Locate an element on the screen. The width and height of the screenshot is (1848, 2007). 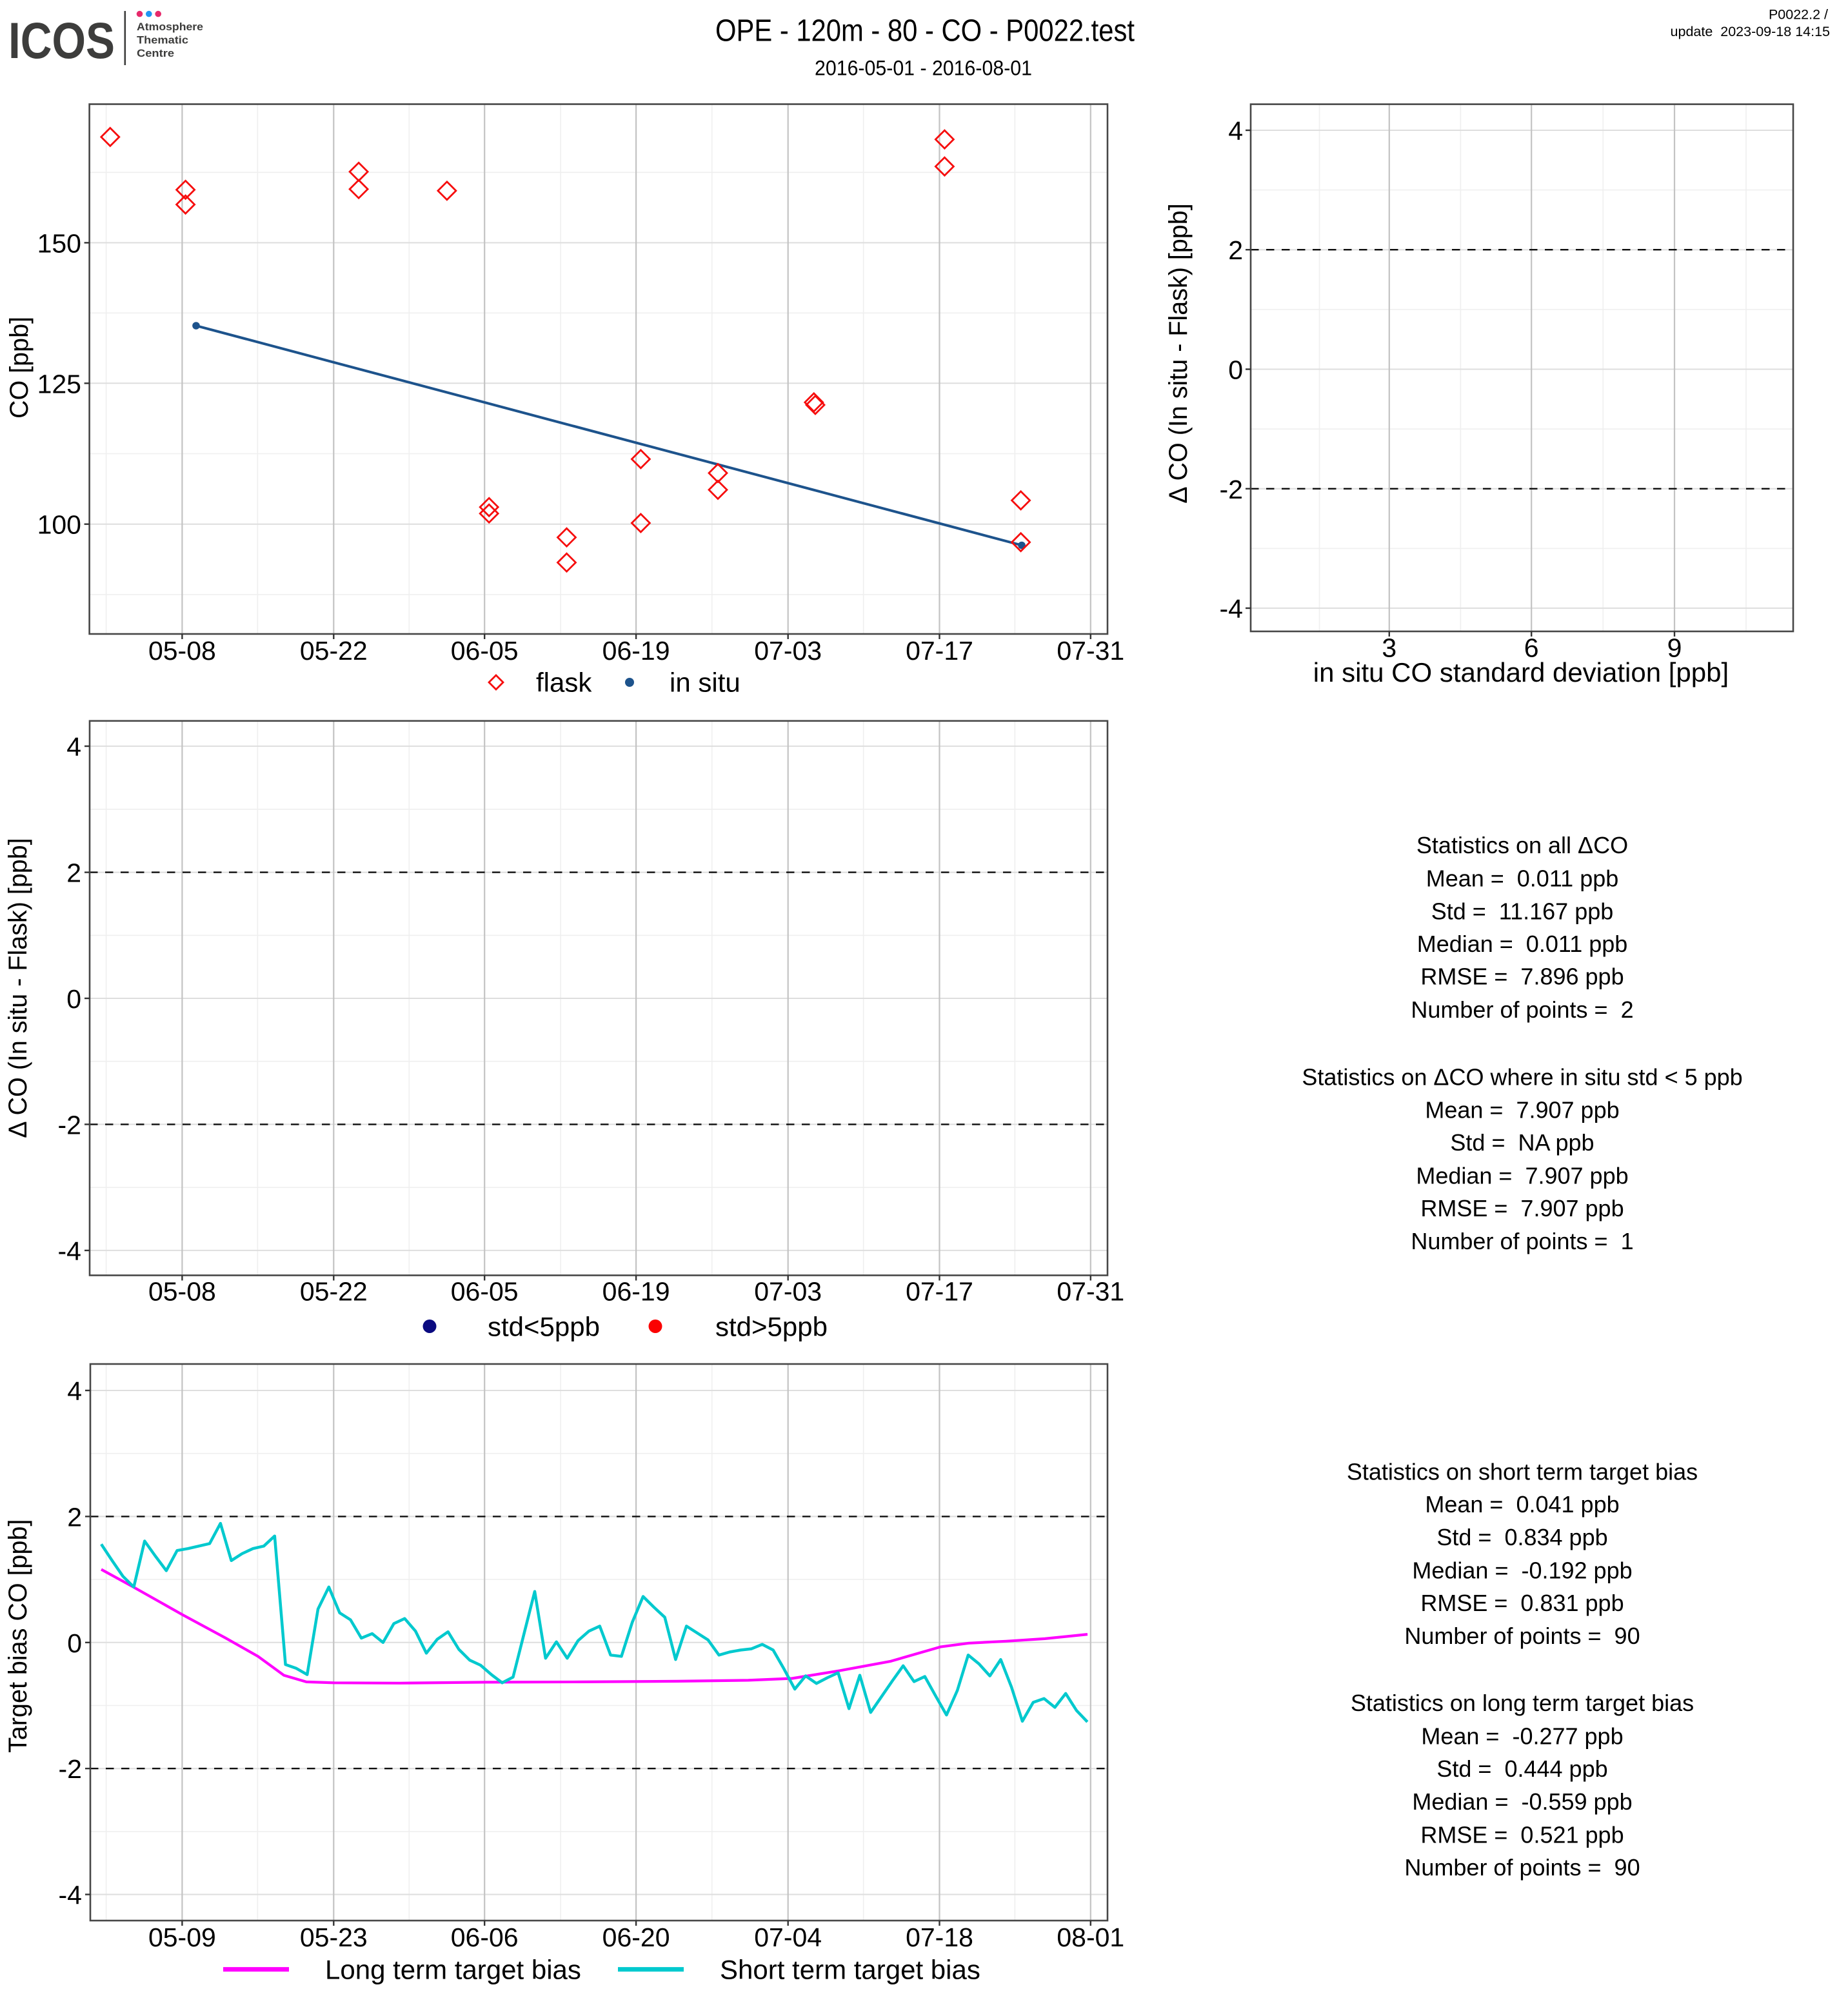
svg-text: std<5ppb is located at coordinates (544, 1327).